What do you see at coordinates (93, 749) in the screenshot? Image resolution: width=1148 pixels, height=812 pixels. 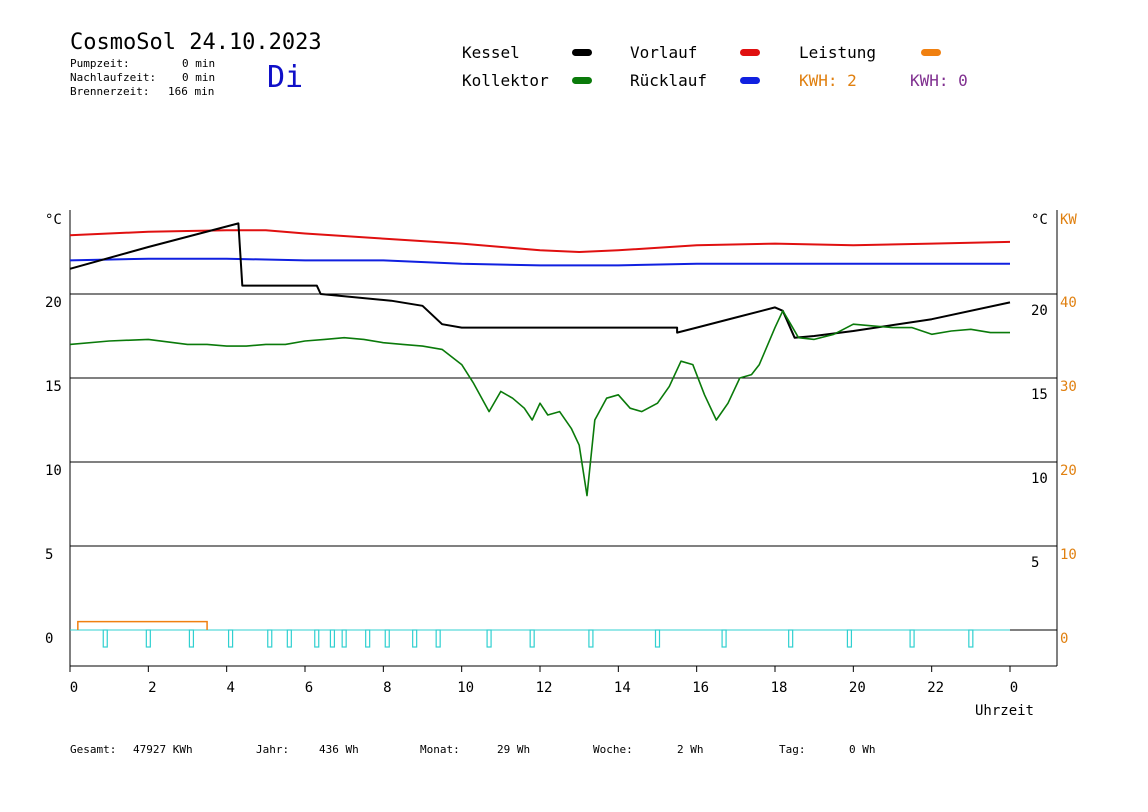 I see `footer-gesamt-label: Gesamt:` at bounding box center [93, 749].